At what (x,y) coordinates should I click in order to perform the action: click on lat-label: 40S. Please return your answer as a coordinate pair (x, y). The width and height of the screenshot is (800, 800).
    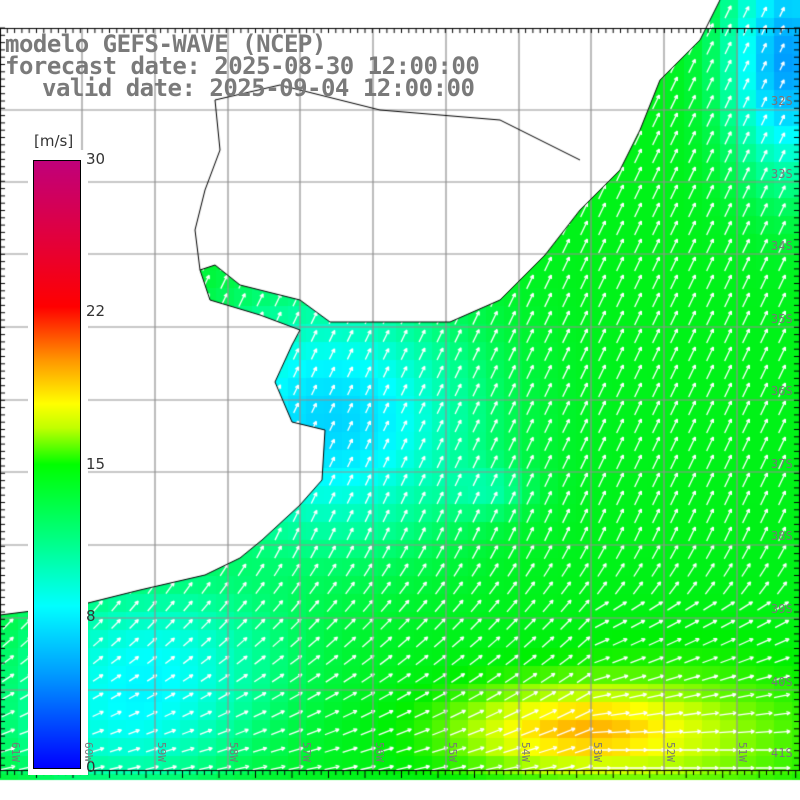
    Looking at the image, I should click on (782, 682).